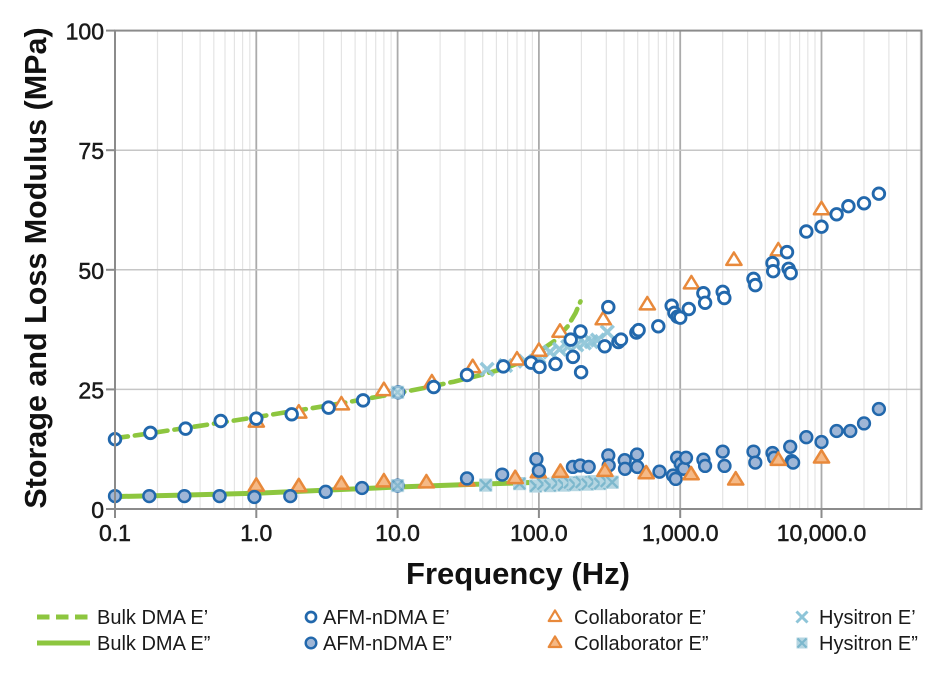  I want to click on svg-text: 1,000.0, so click(680, 533).